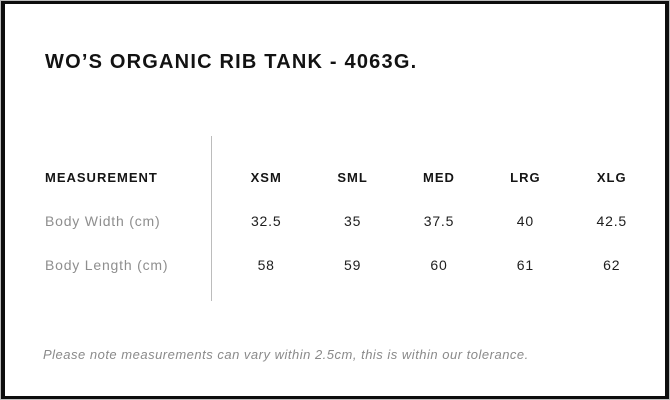 Image resolution: width=670 pixels, height=400 pixels. Describe the element at coordinates (611, 177) in the screenshot. I see `size-header-xlg: XLG` at that location.